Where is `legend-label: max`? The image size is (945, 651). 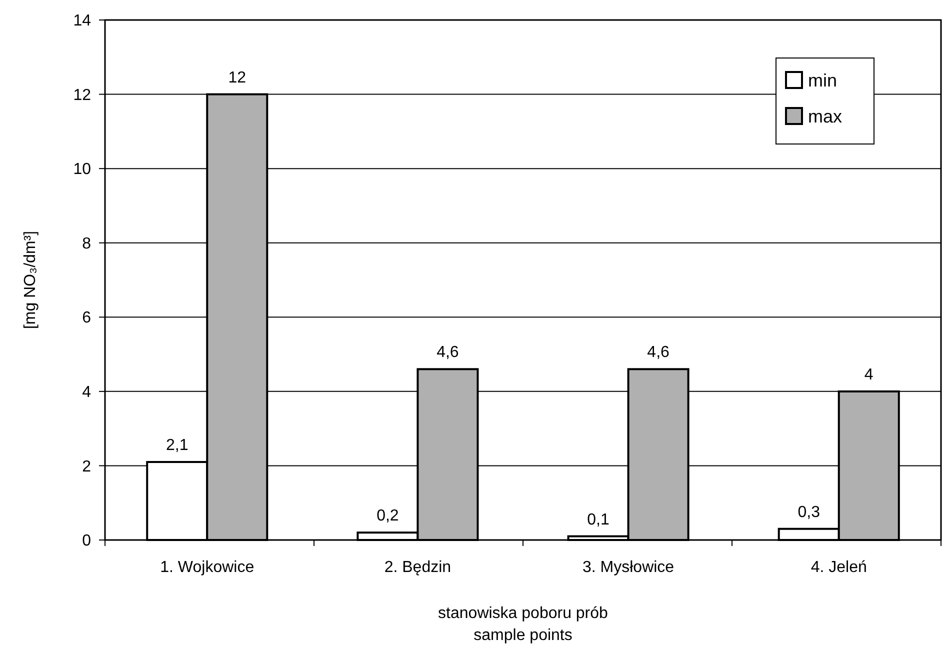
legend-label: max is located at coordinates (825, 116).